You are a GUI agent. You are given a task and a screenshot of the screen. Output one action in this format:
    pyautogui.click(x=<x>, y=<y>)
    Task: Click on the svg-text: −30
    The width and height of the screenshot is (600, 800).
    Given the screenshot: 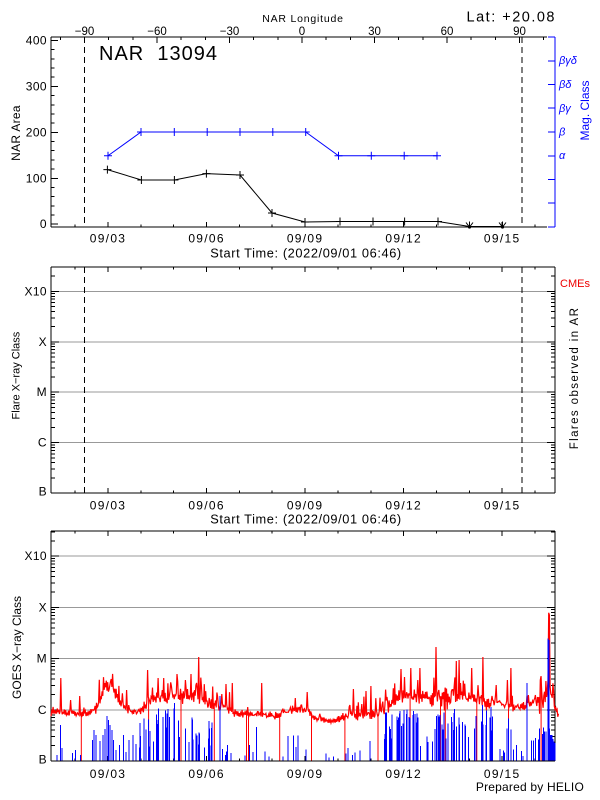 What is the action you would take?
    pyautogui.click(x=230, y=32)
    